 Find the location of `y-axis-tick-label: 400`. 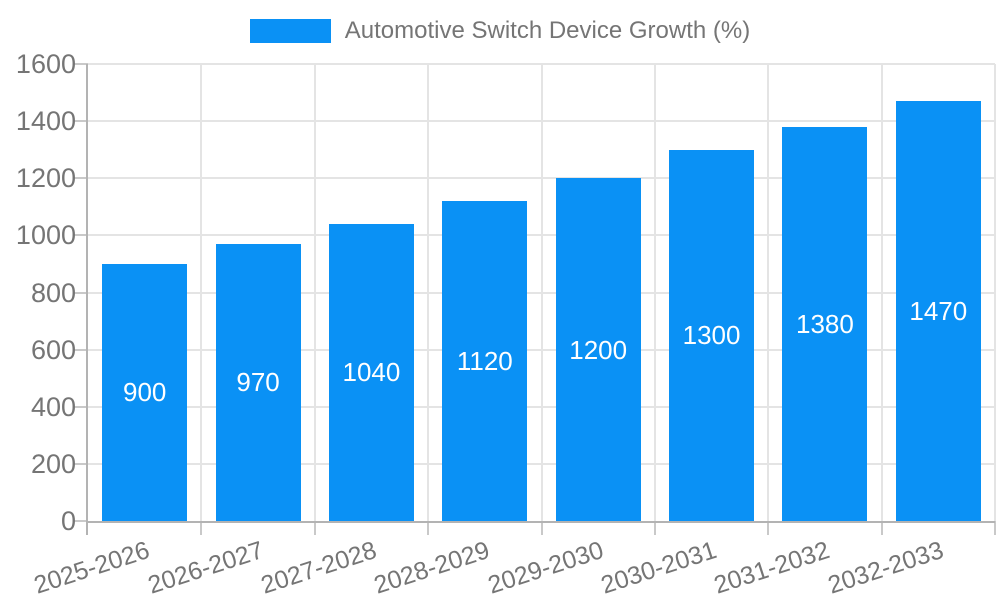

y-axis-tick-label: 400 is located at coordinates (53, 406).